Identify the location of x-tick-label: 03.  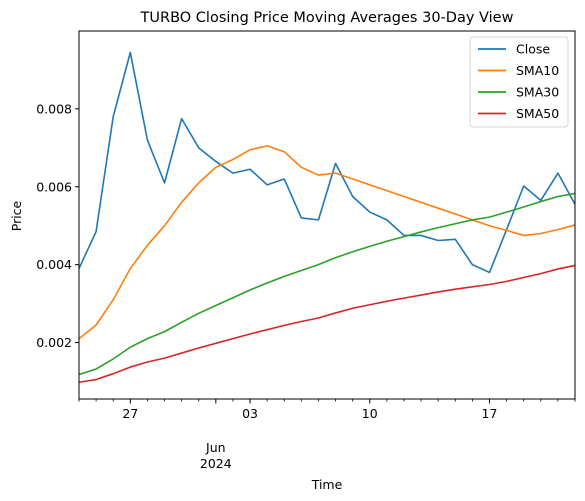
(250, 413).